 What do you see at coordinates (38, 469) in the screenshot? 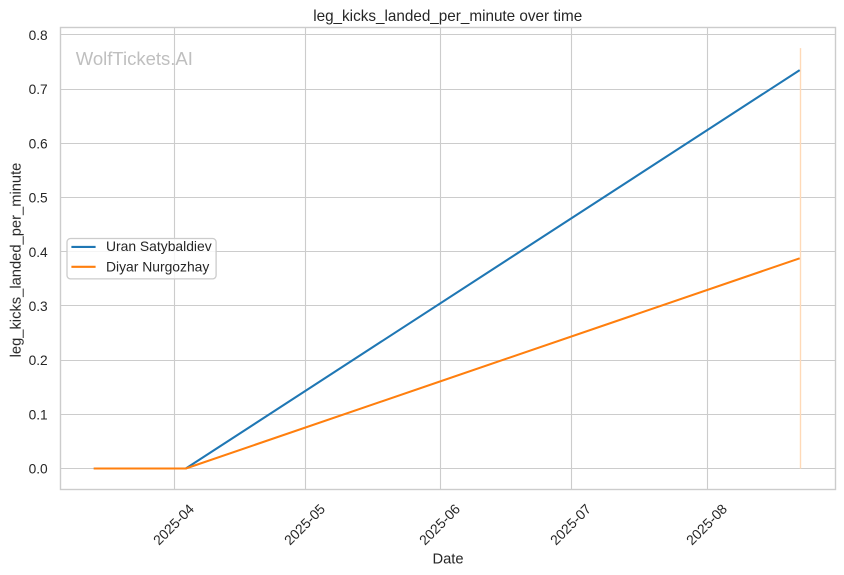
I see `svg-text: 0.0` at bounding box center [38, 469].